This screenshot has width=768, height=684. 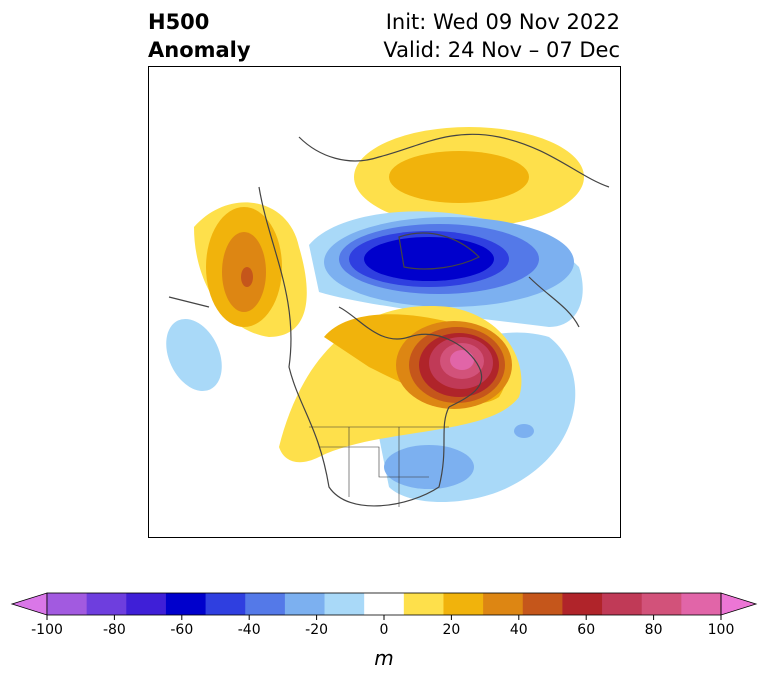 What do you see at coordinates (199, 50) in the screenshot?
I see `title-line2: Anomaly` at bounding box center [199, 50].